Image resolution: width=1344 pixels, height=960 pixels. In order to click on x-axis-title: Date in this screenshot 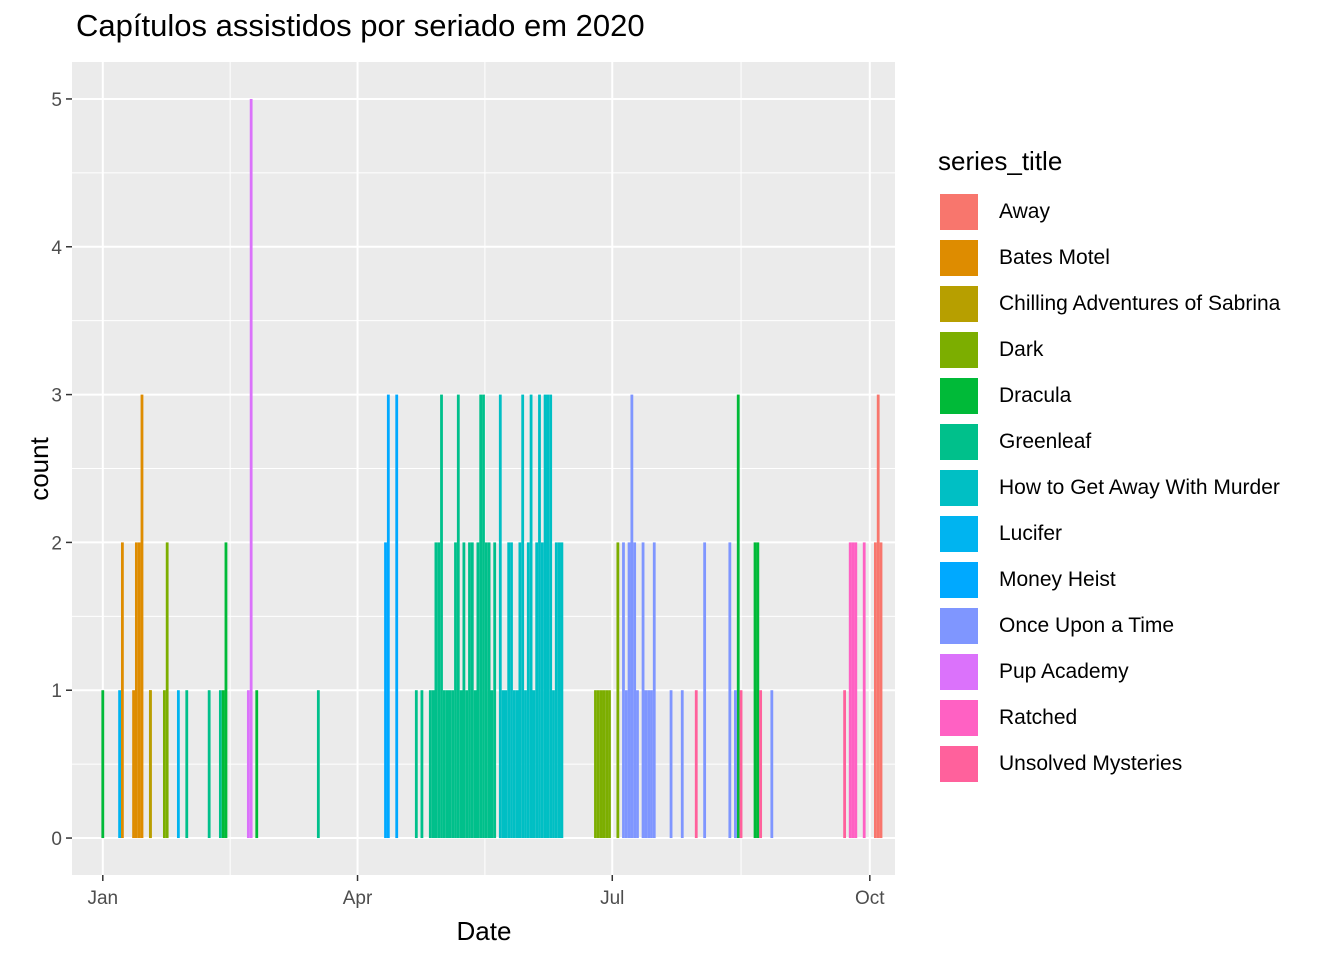, I will do `click(484, 931)`.